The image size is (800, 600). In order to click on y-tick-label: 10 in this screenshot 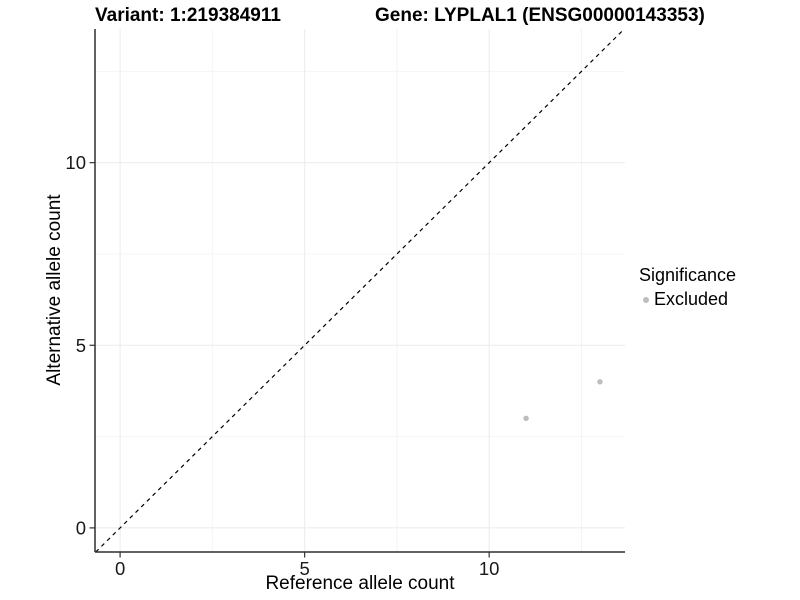, I will do `click(75, 162)`.